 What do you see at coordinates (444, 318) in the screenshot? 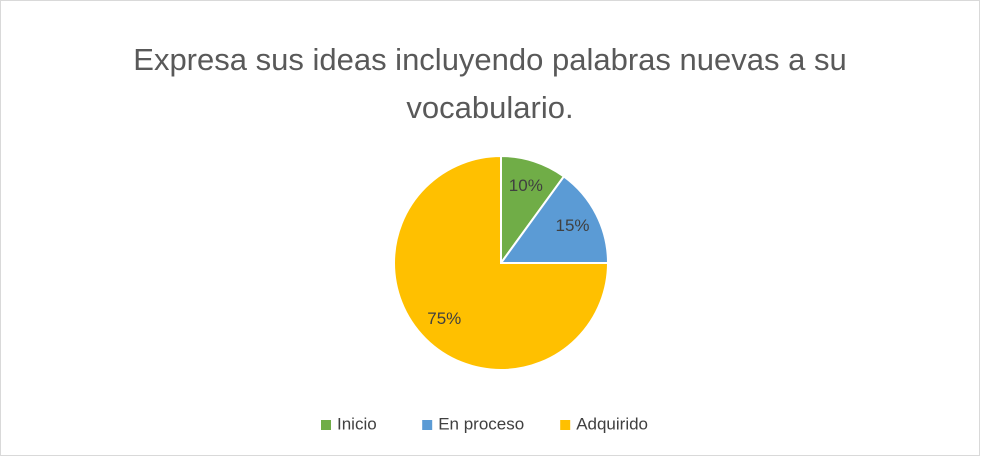
I see `data-label: 75%` at bounding box center [444, 318].